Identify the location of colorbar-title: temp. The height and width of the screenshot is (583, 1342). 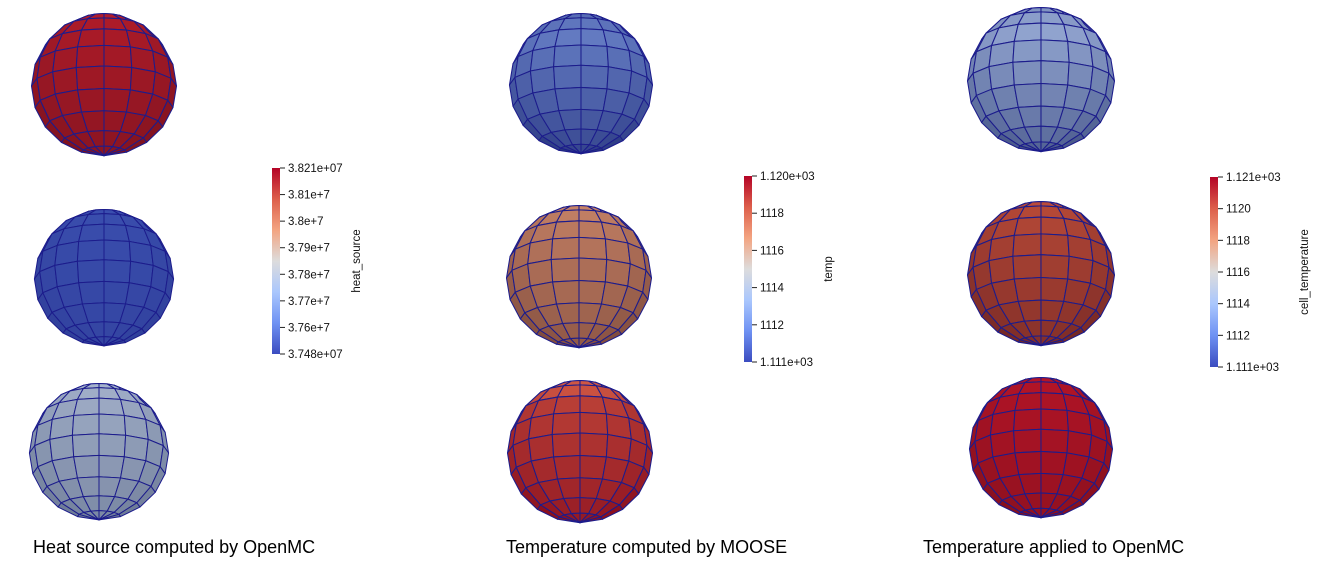
(829, 269).